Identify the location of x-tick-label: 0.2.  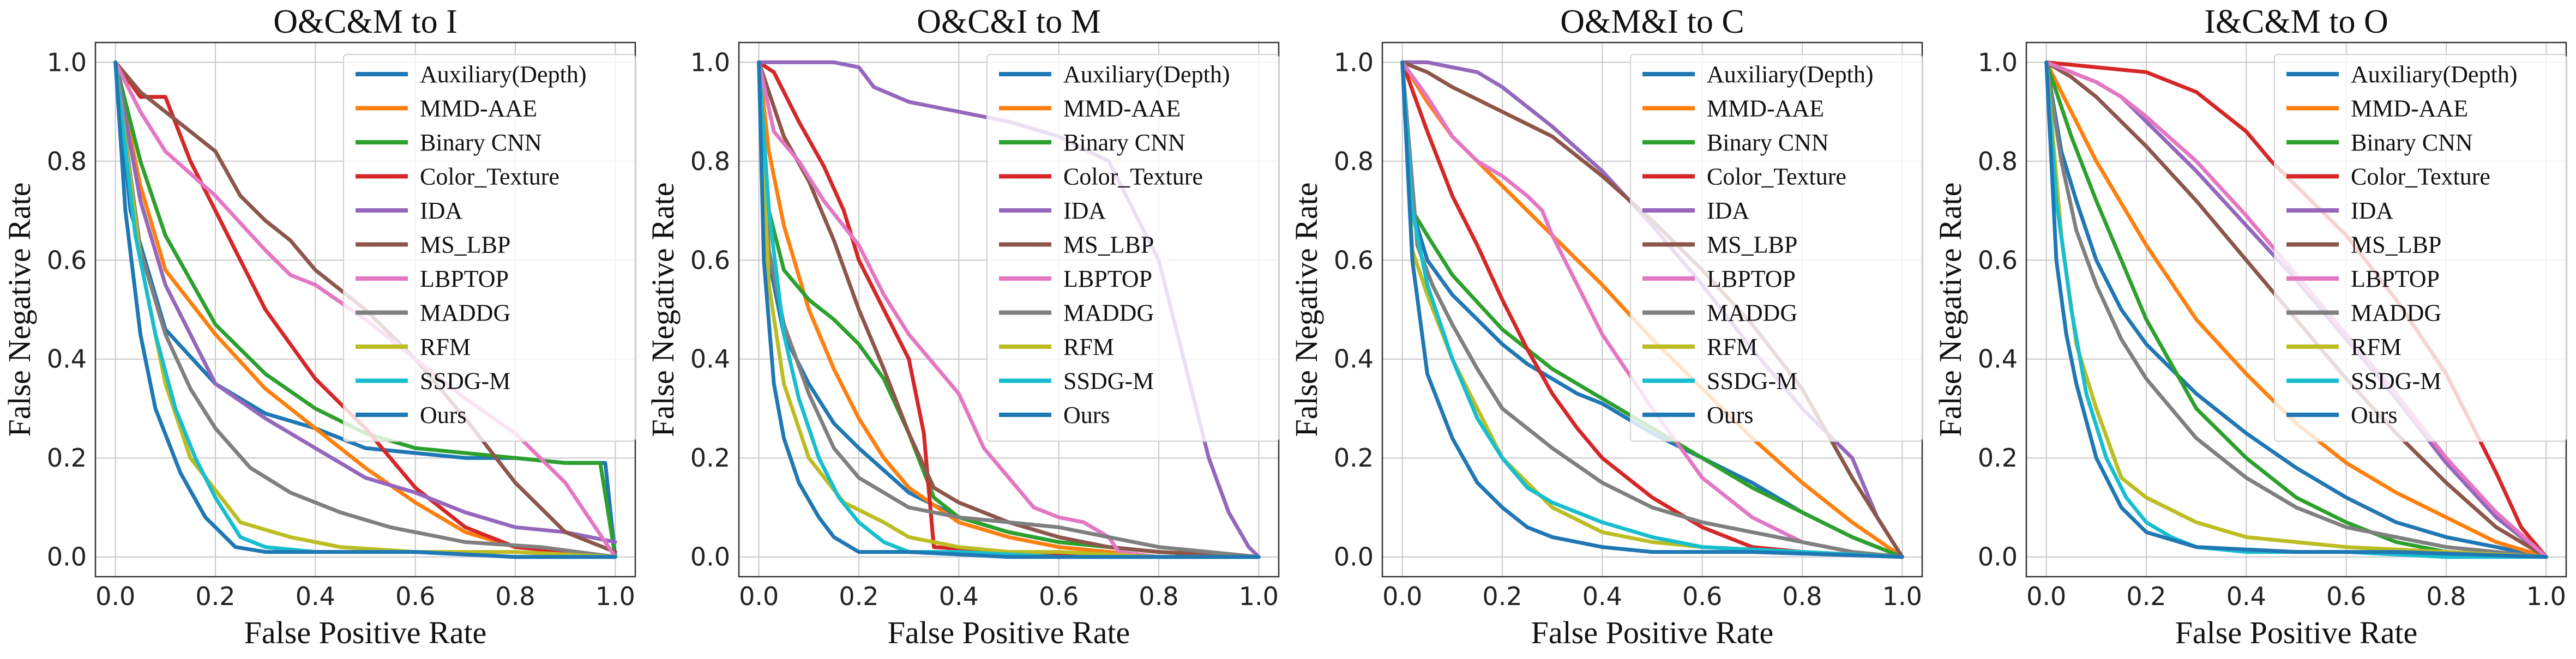
(1502, 596).